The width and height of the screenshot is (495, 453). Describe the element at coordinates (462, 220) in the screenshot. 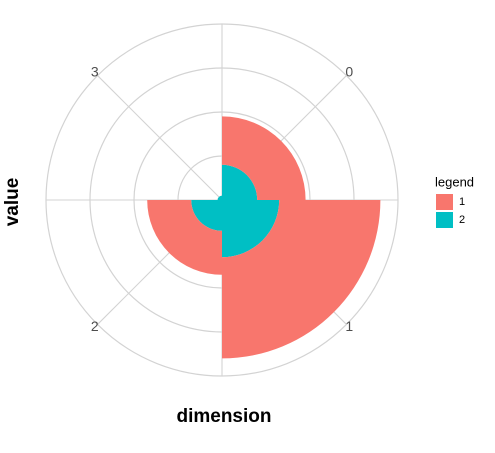

I see `legend-label: 2` at that location.